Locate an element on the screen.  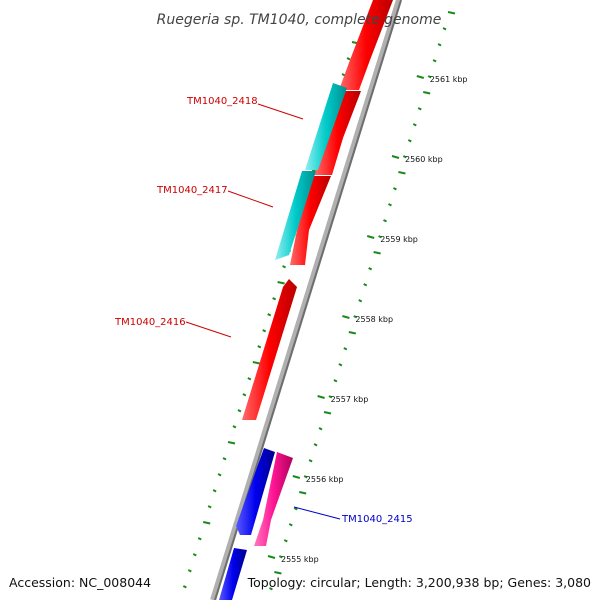
scale-label: 2559 kbp is located at coordinates (399, 239).